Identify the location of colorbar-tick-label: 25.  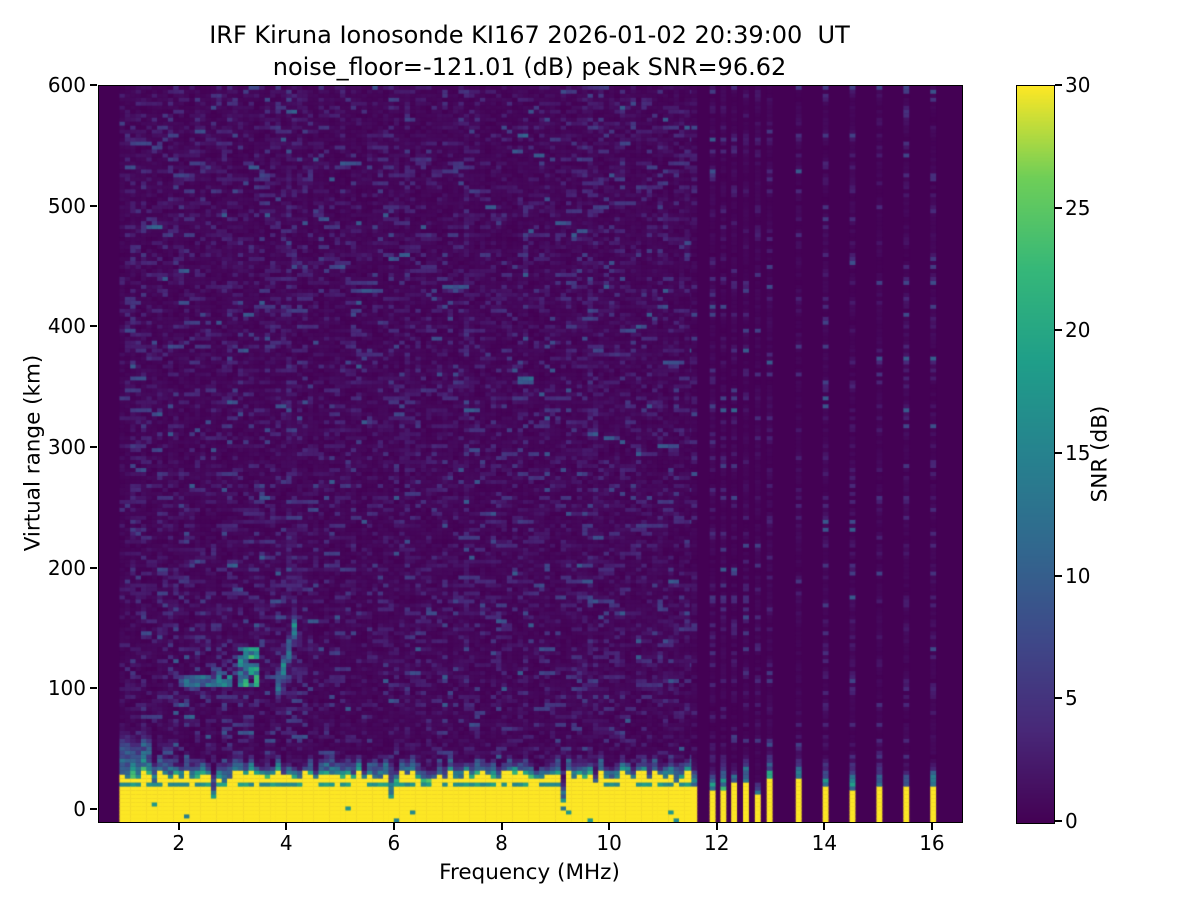
(1078, 207).